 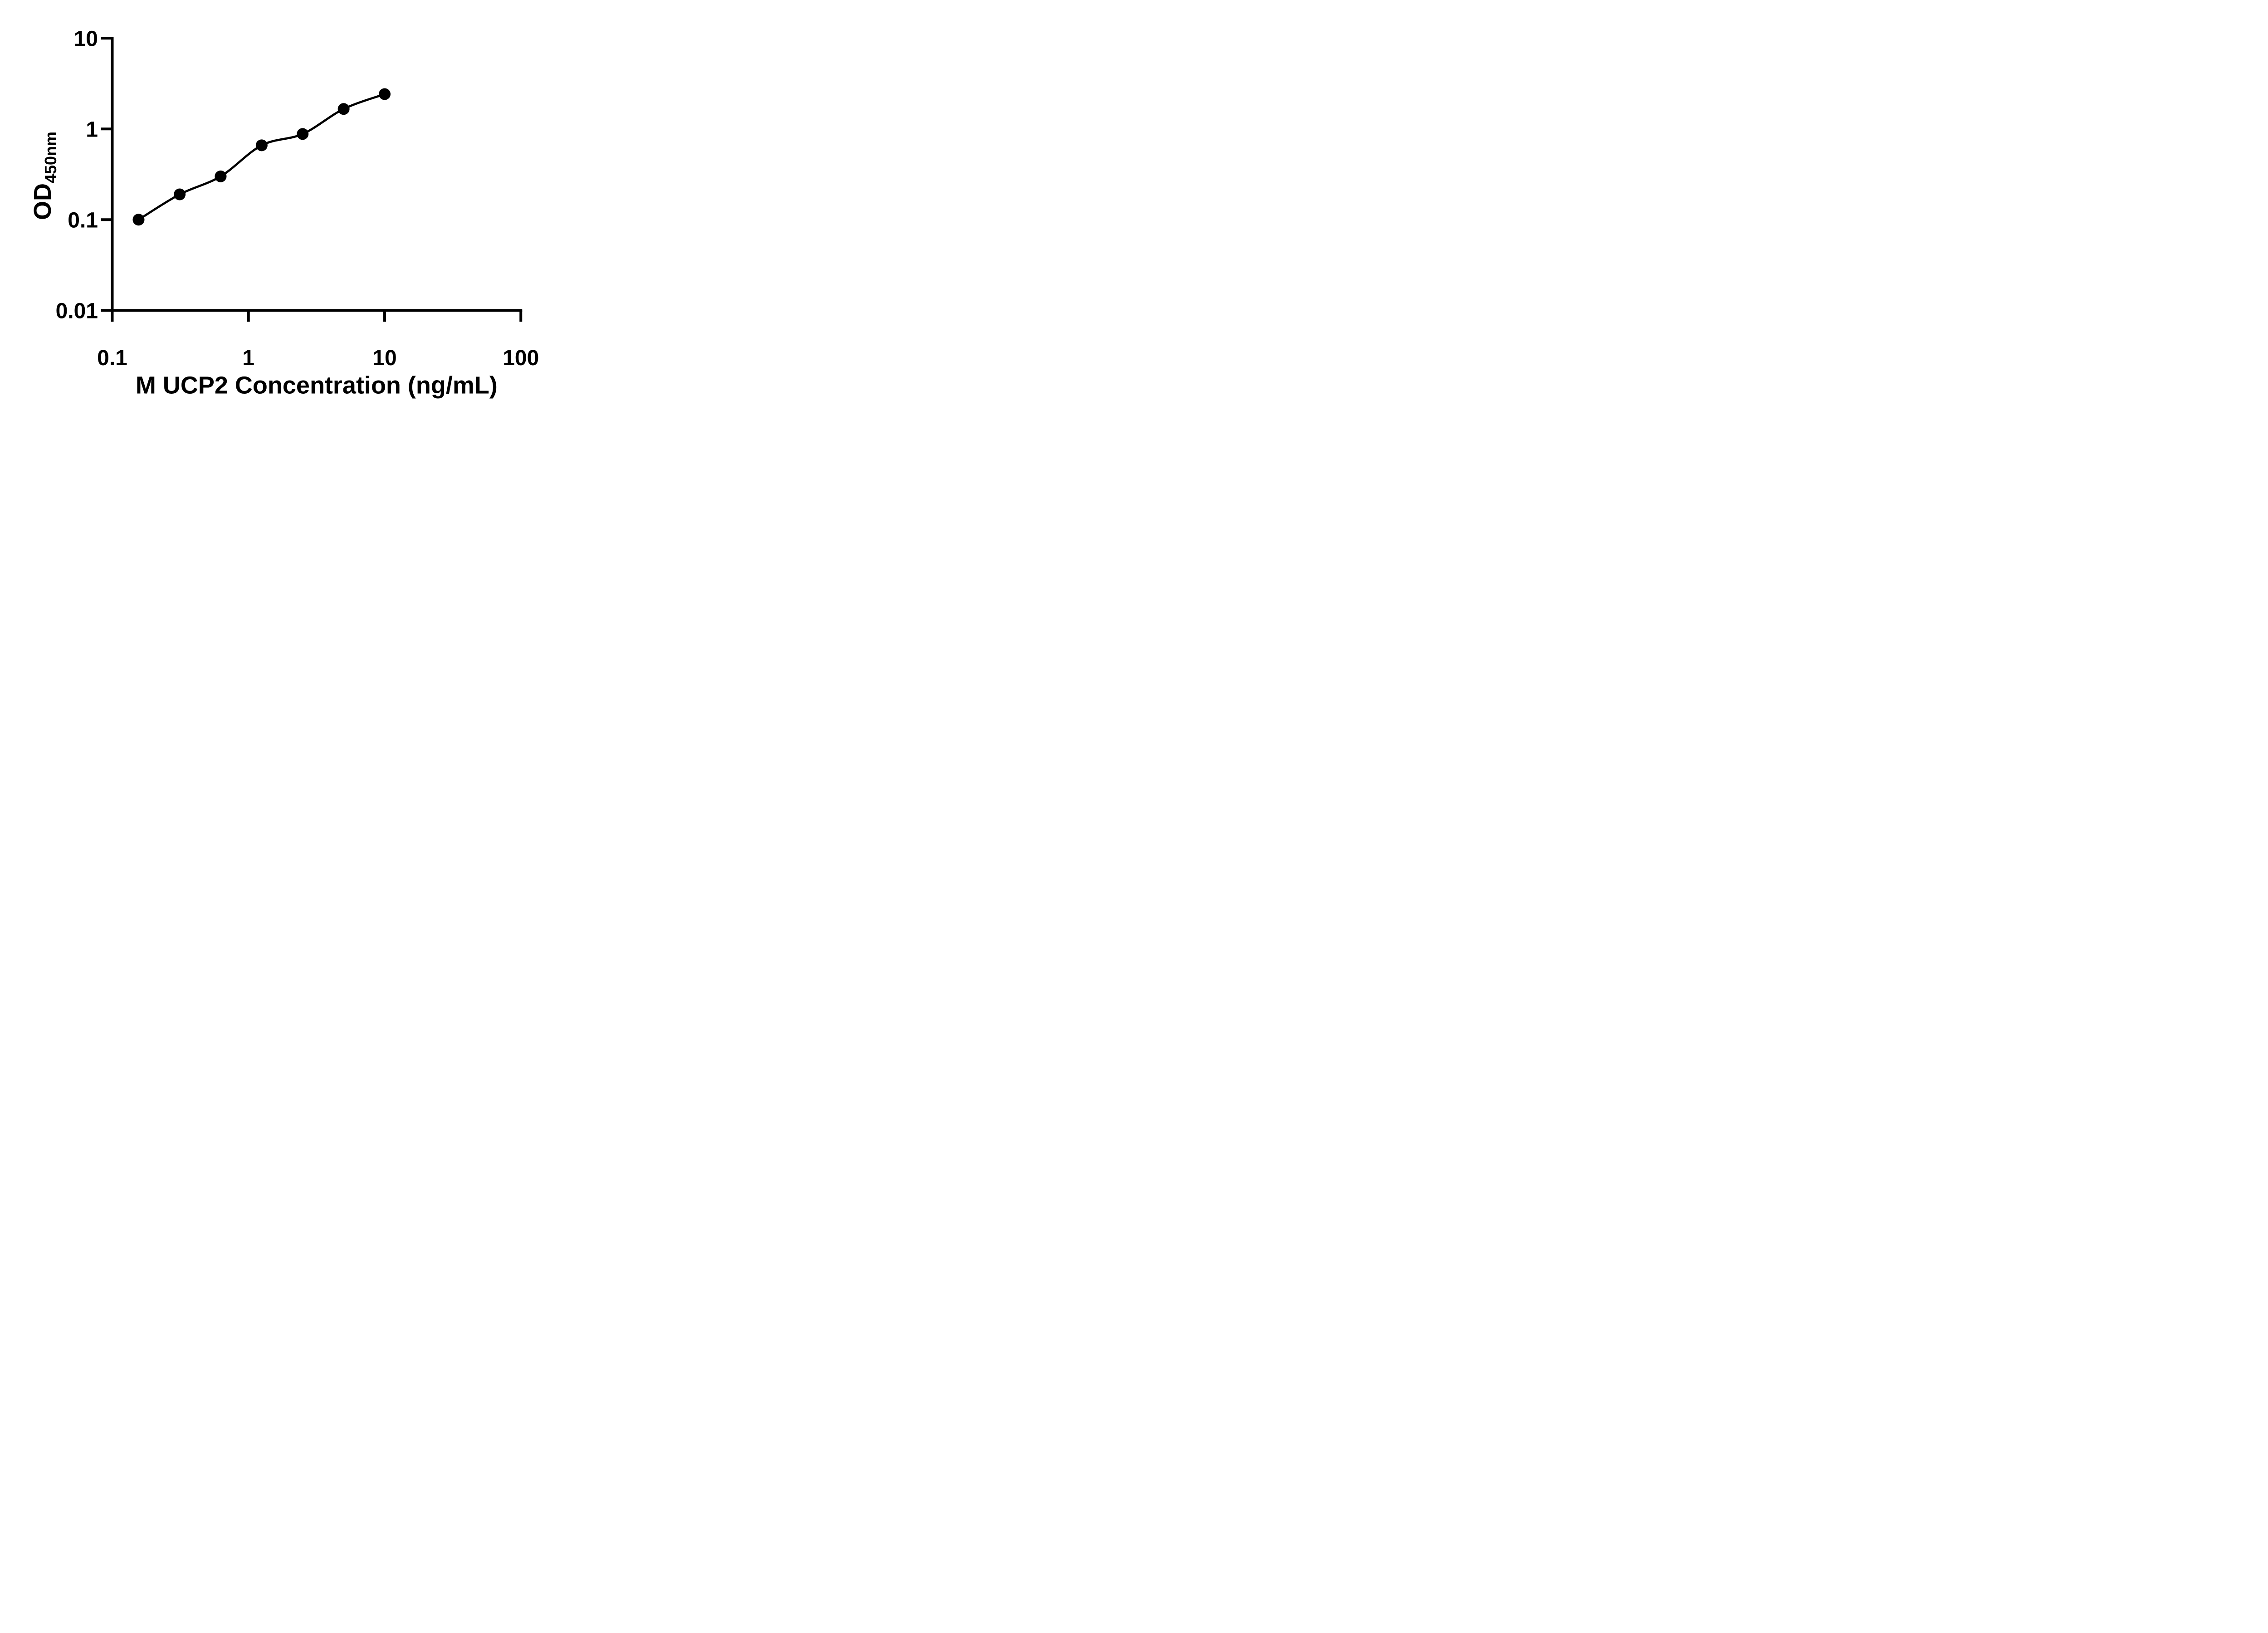 What do you see at coordinates (262, 157) in the screenshot?
I see `data-points` at bounding box center [262, 157].